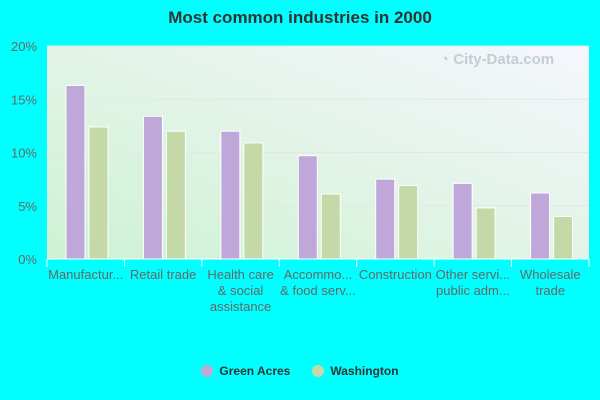 The image size is (600, 400). Describe the element at coordinates (300, 17) in the screenshot. I see `chart-title: Most common industries in 2000` at that location.